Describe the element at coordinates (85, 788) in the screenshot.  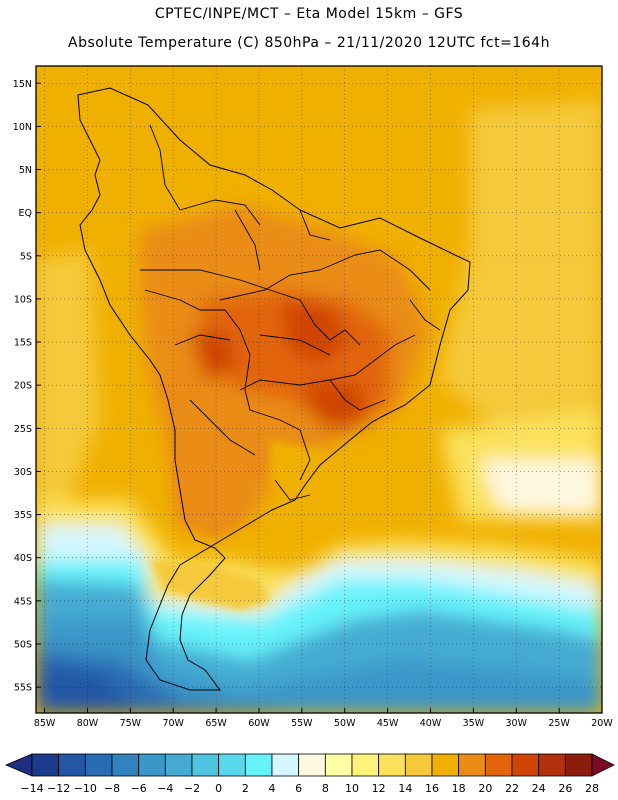
I see `colorbar-label: −10` at that location.